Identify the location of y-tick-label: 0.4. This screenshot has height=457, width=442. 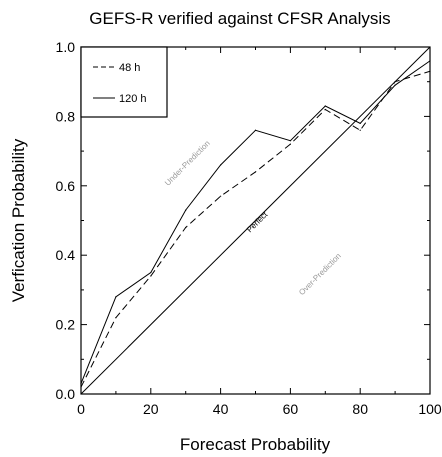
(66, 255).